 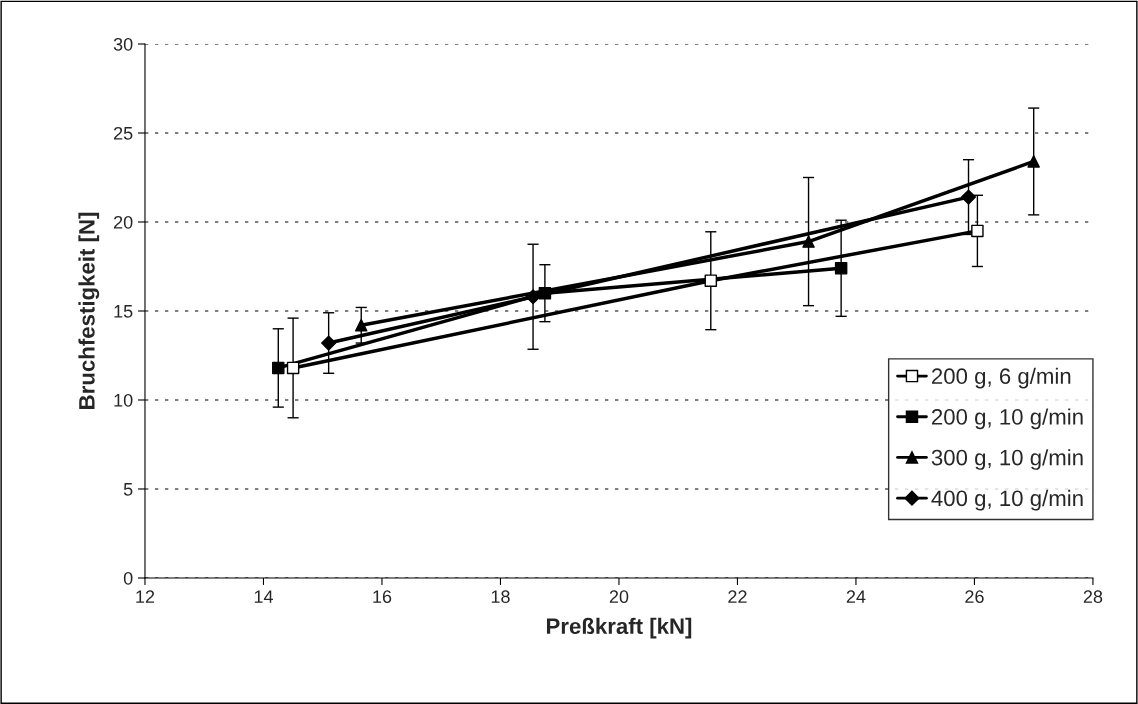 I want to click on y-tick-label: 10, so click(x=123, y=400).